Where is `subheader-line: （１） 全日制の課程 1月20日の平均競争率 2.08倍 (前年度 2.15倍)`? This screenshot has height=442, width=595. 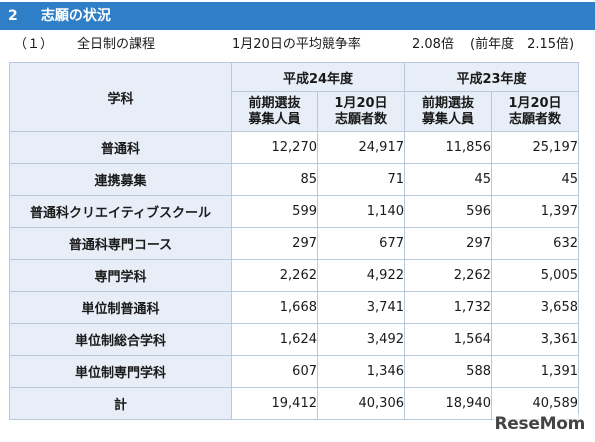 subheader-line: （１） 全日制の課程 1月20日の平均競争率 2.08倍 (前年度 2.15倍) is located at coordinates (297, 45).